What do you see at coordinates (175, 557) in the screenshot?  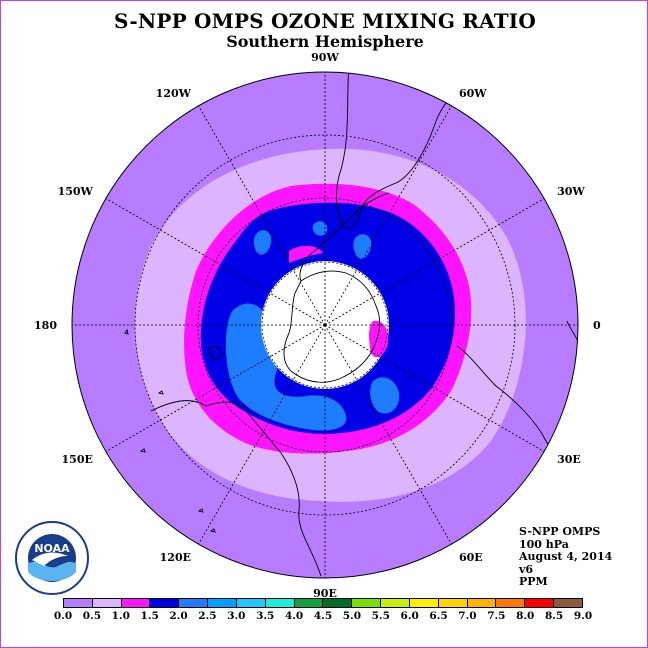 I see `longitude-label: 120E` at bounding box center [175, 557].